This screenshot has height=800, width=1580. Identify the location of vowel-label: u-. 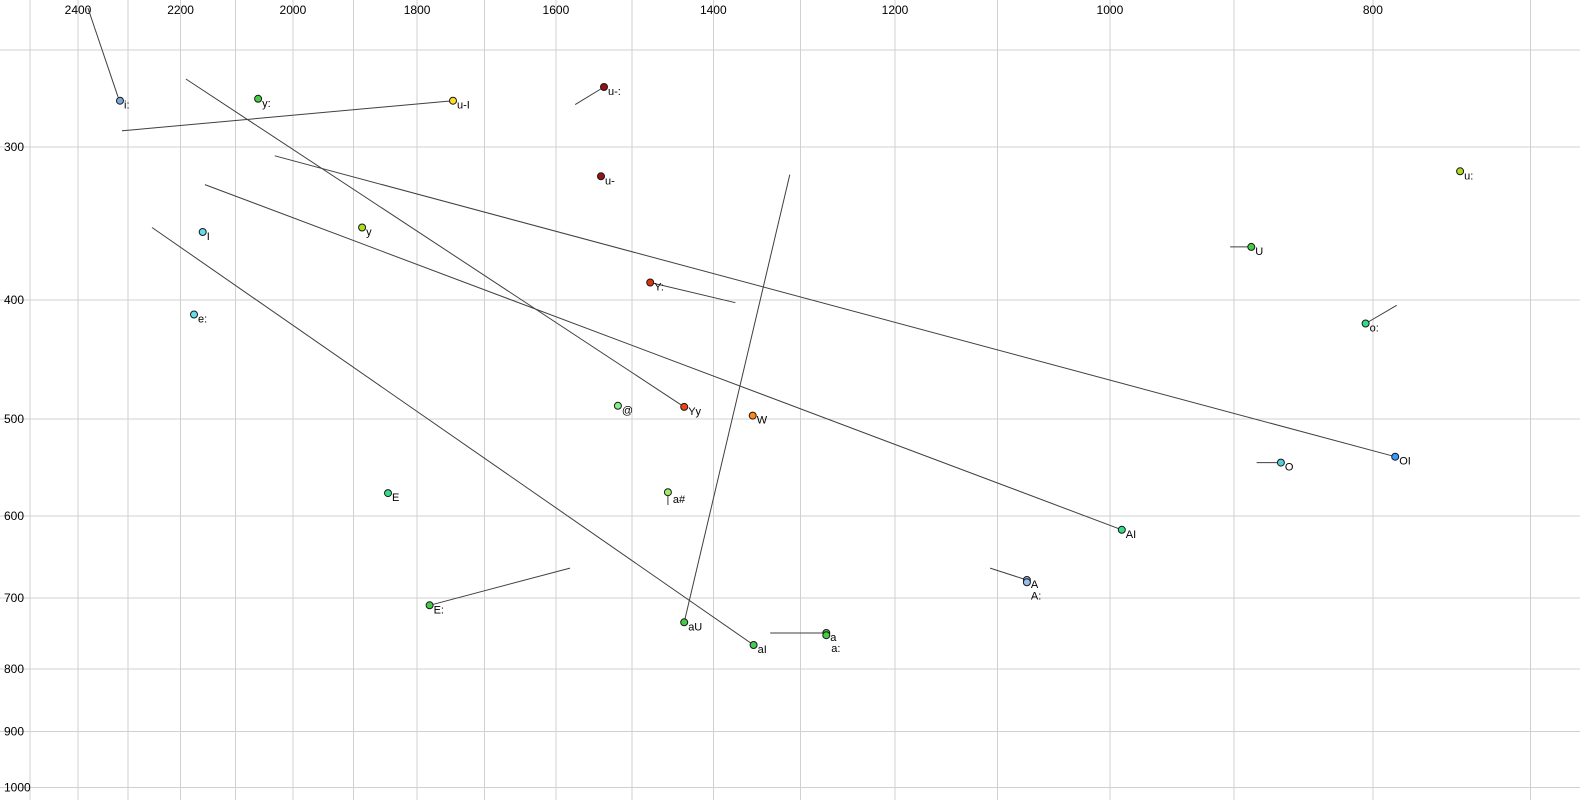
(610, 181).